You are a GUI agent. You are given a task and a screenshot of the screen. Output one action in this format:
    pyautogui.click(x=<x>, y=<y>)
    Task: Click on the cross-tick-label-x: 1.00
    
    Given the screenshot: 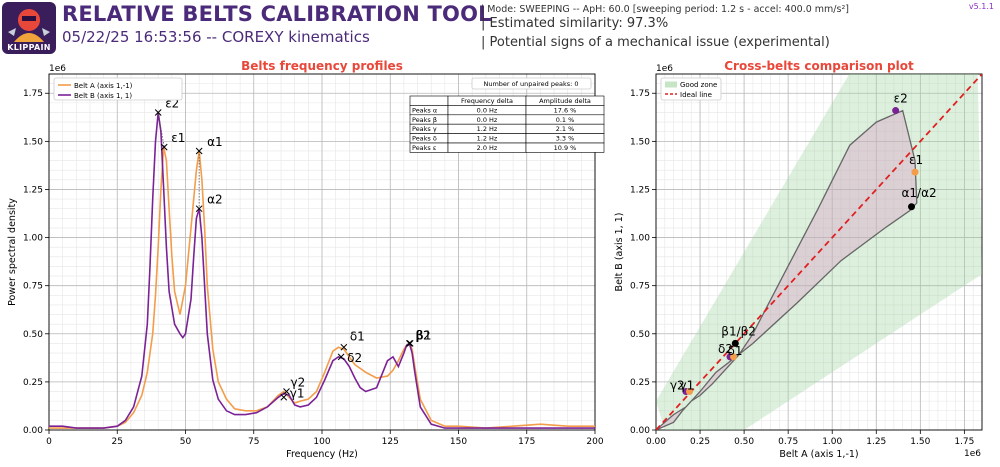 What is the action you would take?
    pyautogui.click(x=832, y=442)
    